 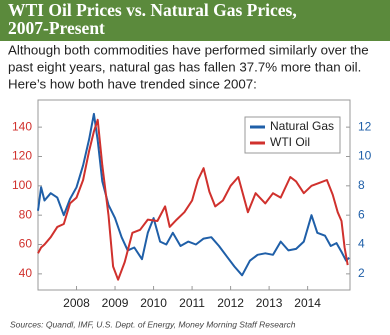 I want to click on legend-label: Natural Gas, so click(x=302, y=126).